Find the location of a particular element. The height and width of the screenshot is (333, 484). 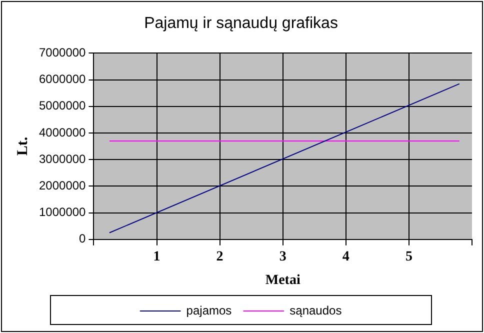

y-tick-label: 3000000 is located at coordinates (62, 159).